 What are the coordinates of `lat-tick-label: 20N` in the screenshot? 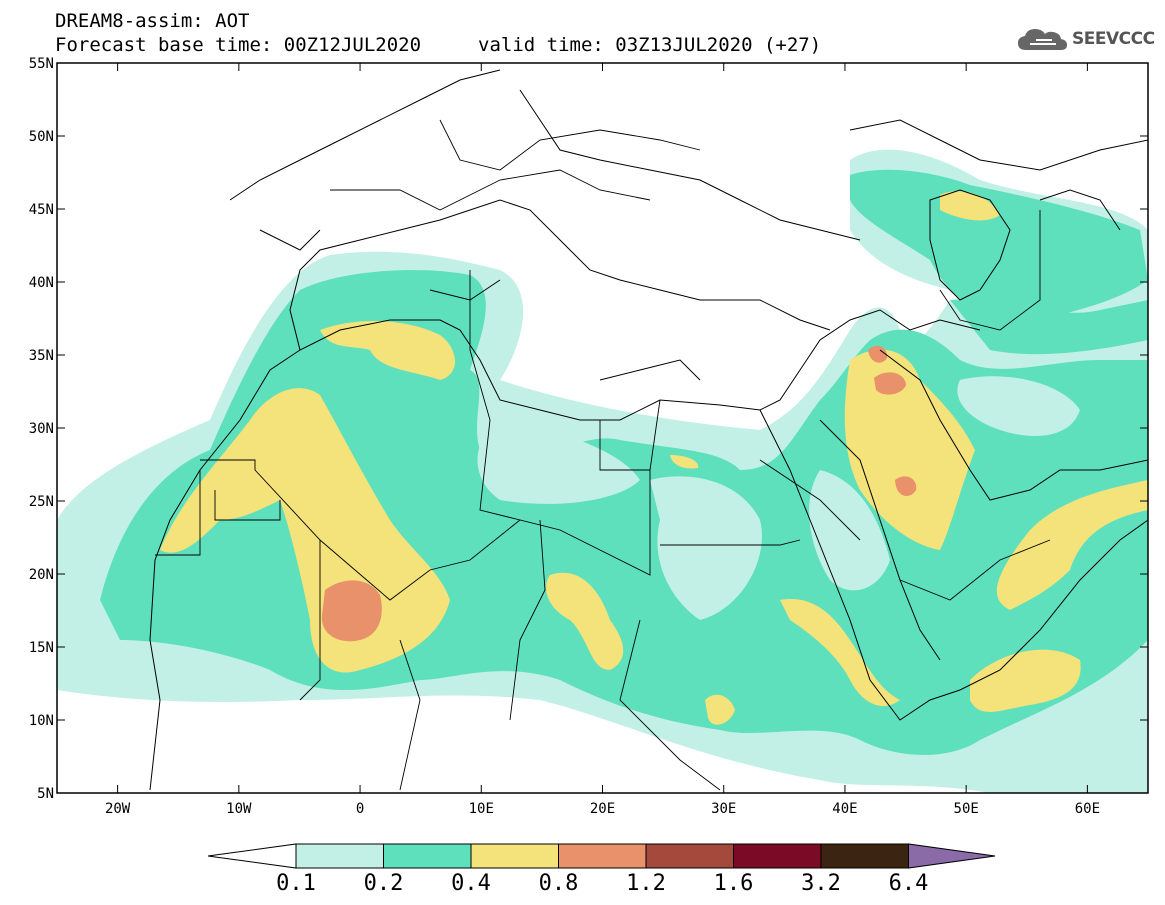 It's located at (41, 575).